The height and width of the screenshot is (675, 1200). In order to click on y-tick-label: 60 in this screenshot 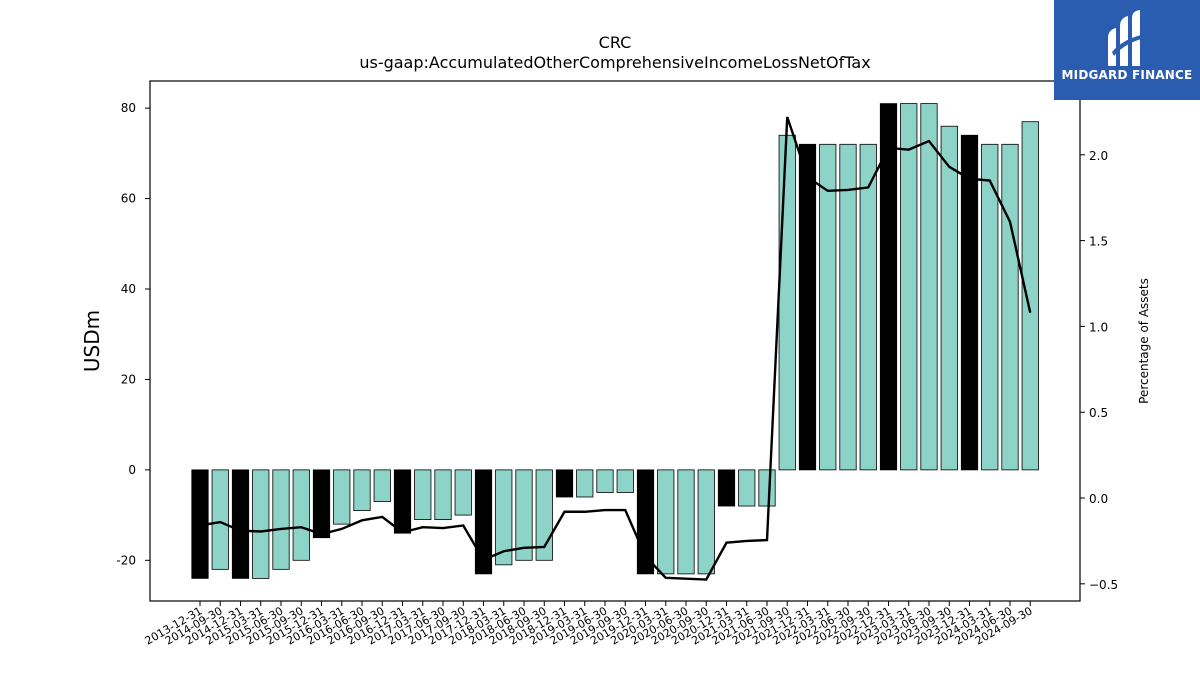, I will do `click(128, 199)`.